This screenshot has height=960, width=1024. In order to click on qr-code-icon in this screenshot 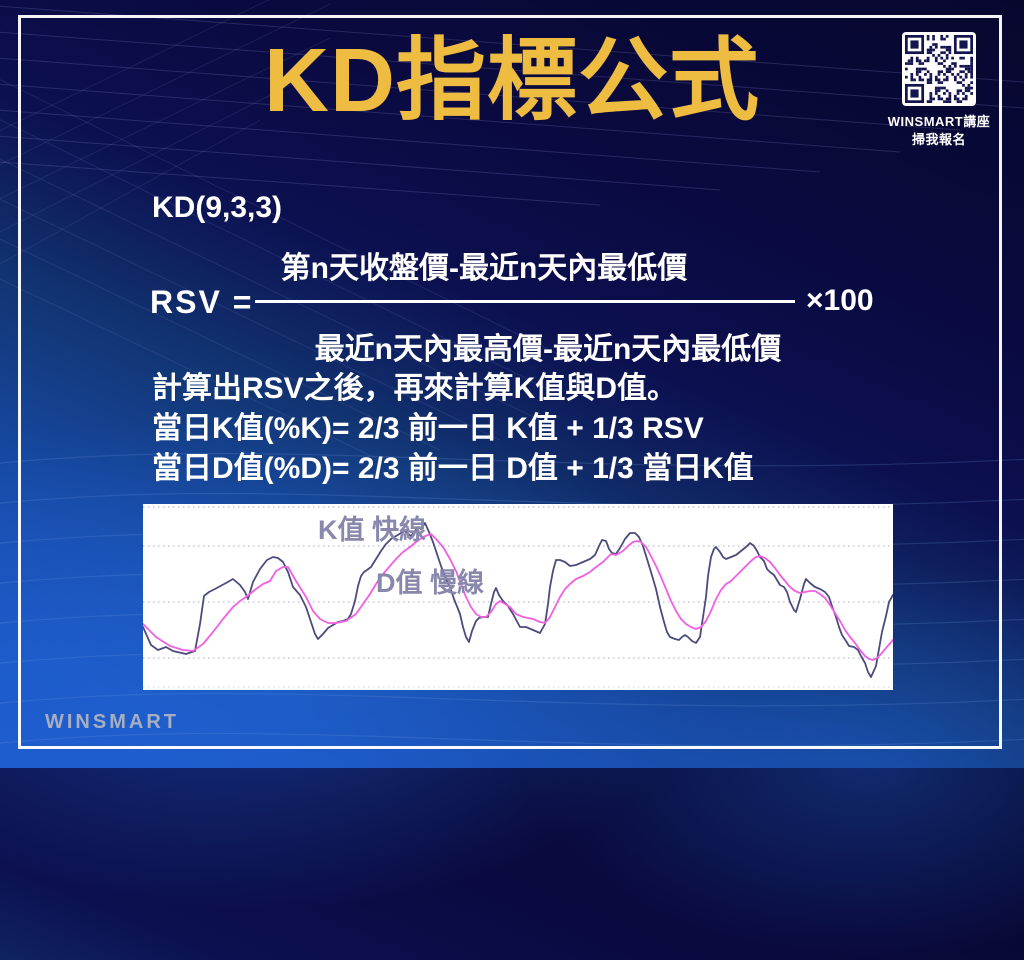, I will do `click(939, 69)`.